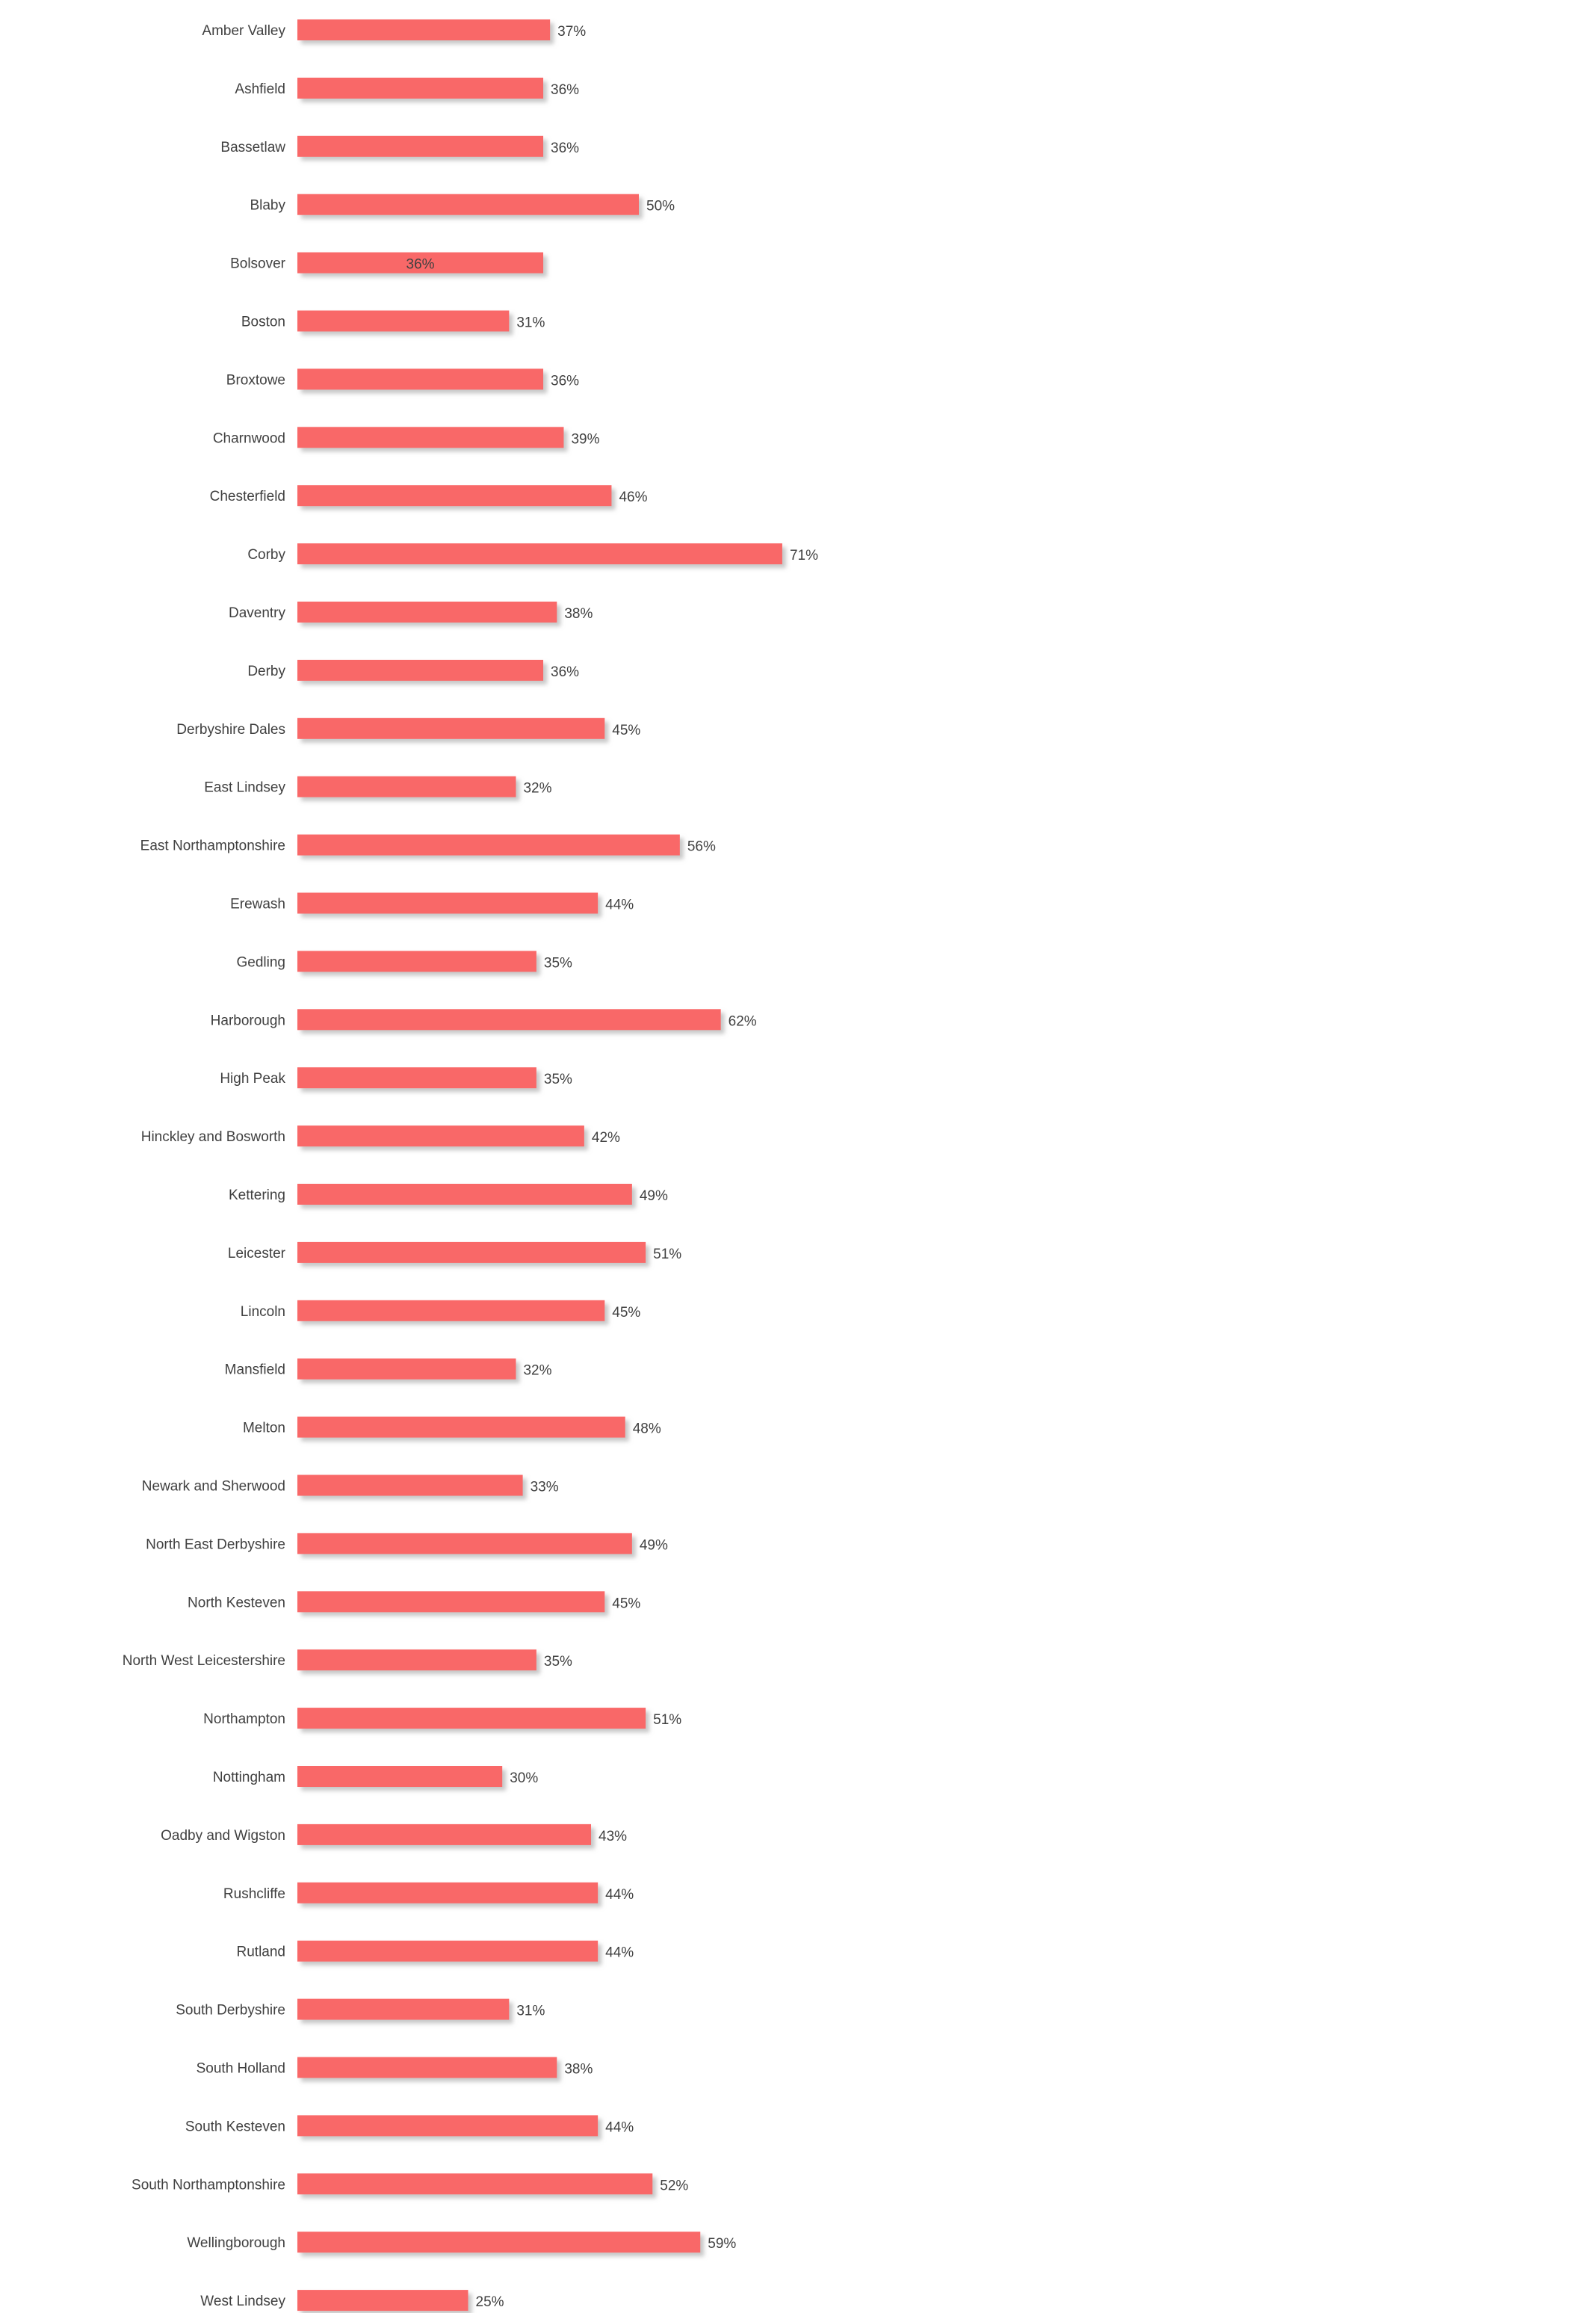 The image size is (1596, 2313). What do you see at coordinates (647, 1429) in the screenshot?
I see `value-label: 48%` at bounding box center [647, 1429].